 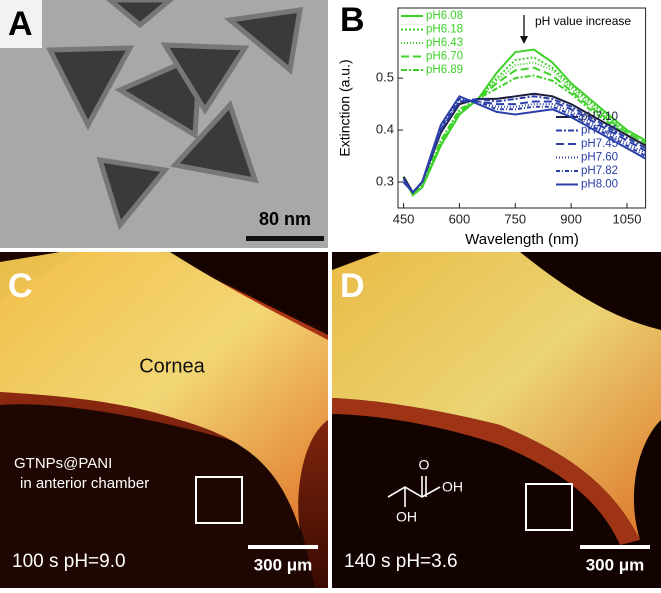 What do you see at coordinates (424, 465) in the screenshot?
I see `atom-label: O` at bounding box center [424, 465].